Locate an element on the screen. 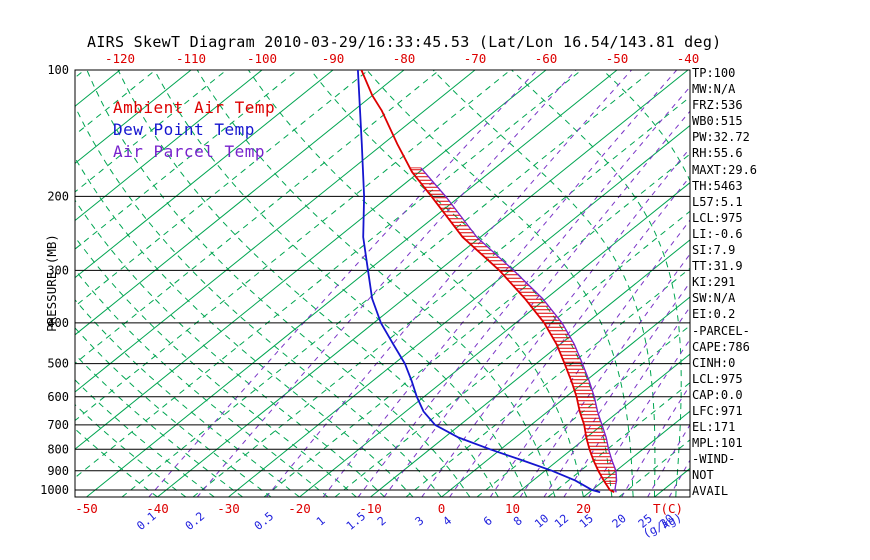 The width and height of the screenshot is (870, 560). stats-line: SI:7.9 is located at coordinates (714, 250).